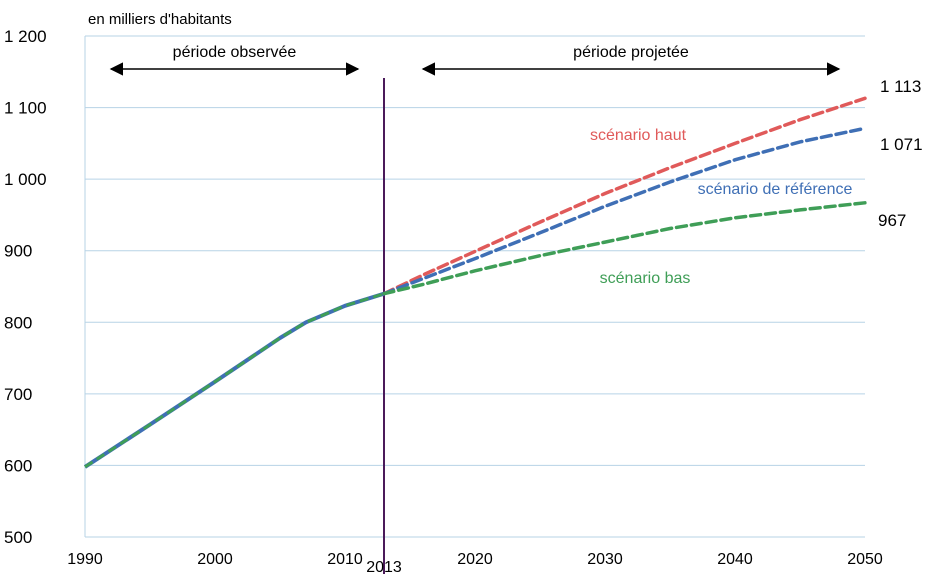 The image size is (930, 574). I want to click on series-end-value-label: 1 113, so click(900, 86).